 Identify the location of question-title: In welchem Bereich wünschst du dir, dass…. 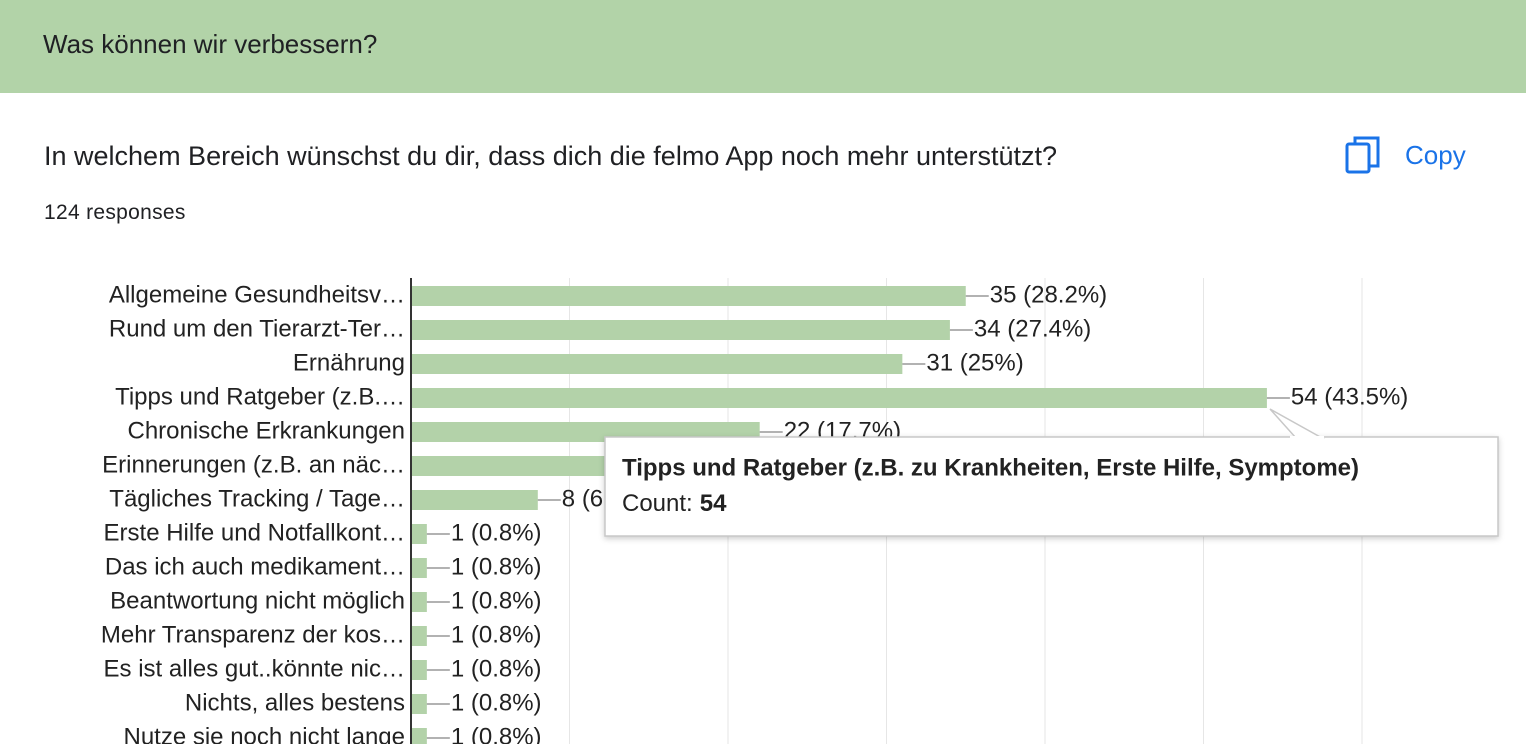
(551, 156).